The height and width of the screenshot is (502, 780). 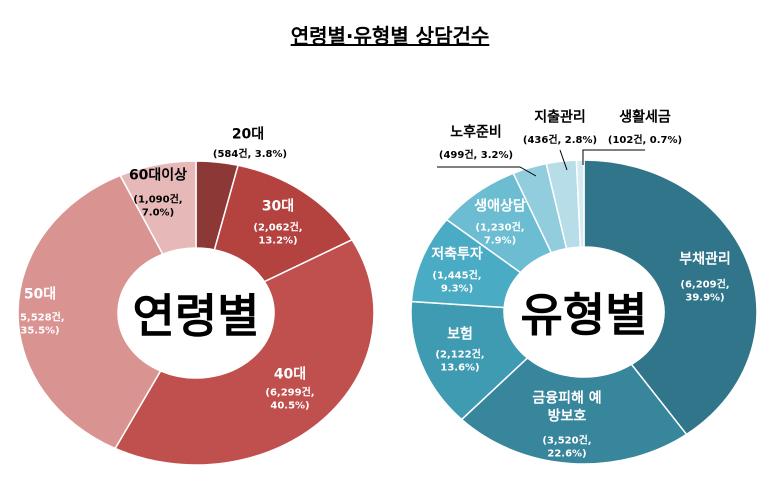 What do you see at coordinates (500, 234) in the screenshot?
I see `slice-value-label: (1,230건, 7.9%)` at bounding box center [500, 234].